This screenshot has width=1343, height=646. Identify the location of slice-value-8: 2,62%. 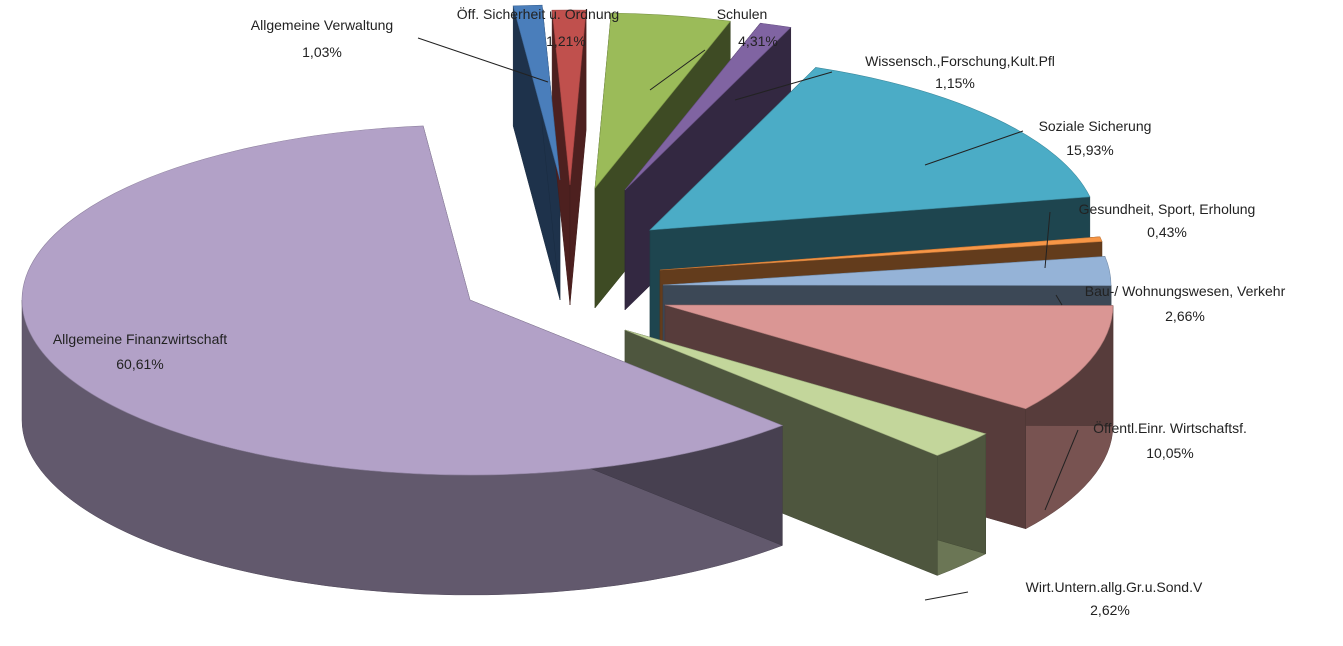
(1110, 610).